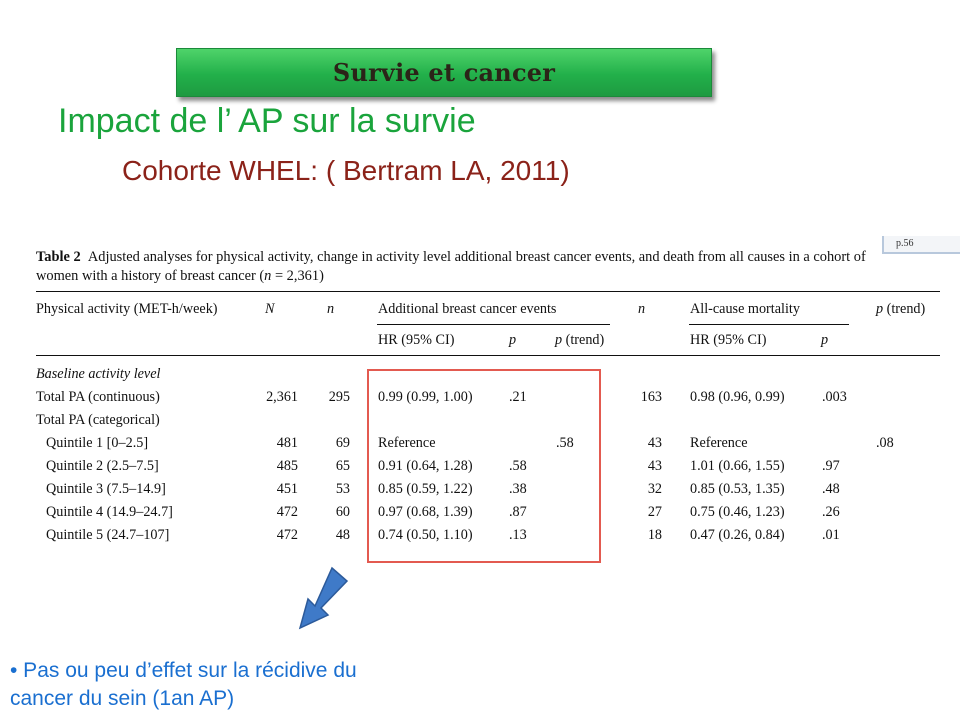 Image resolution: width=960 pixels, height=720 pixels. What do you see at coordinates (342, 512) in the screenshot?
I see `table-cell-n1: 60` at bounding box center [342, 512].